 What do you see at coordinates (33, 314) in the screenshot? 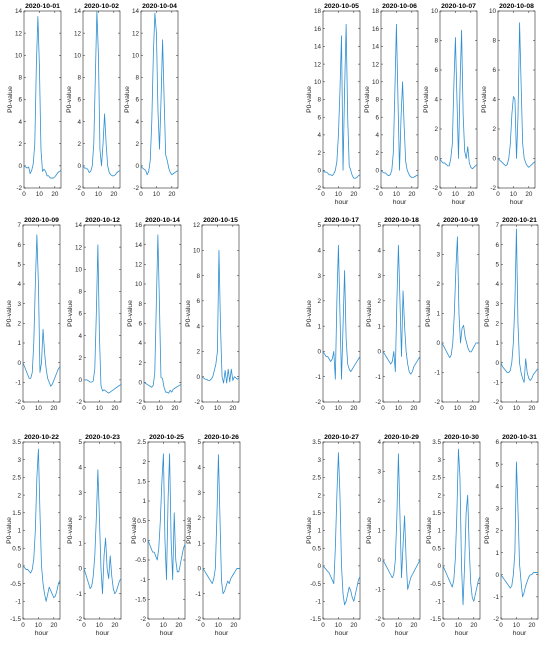
I see `subplot-2020-10-09: -2 -1 0 1 2 3 4 5 6 7 0 10 20 2020-10-09 P0-value` at bounding box center [33, 314].